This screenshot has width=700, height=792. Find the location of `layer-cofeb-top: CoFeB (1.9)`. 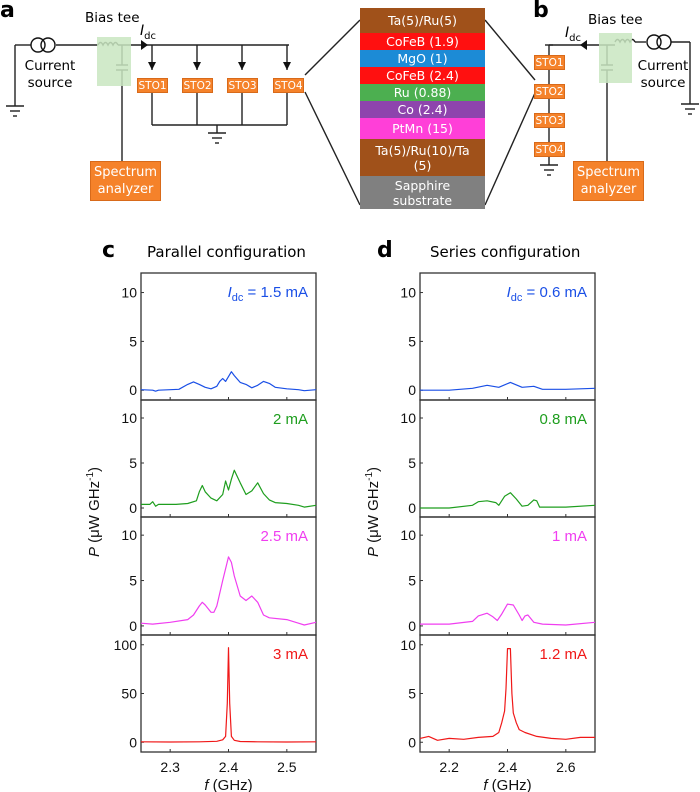

layer-cofeb-top: CoFeB (1.9) is located at coordinates (422, 41).